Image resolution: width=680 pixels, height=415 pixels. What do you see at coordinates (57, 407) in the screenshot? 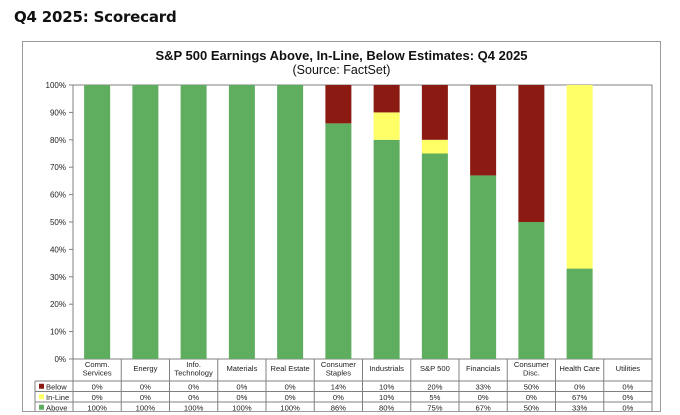
I see `legend-label-above: Above` at bounding box center [57, 407].